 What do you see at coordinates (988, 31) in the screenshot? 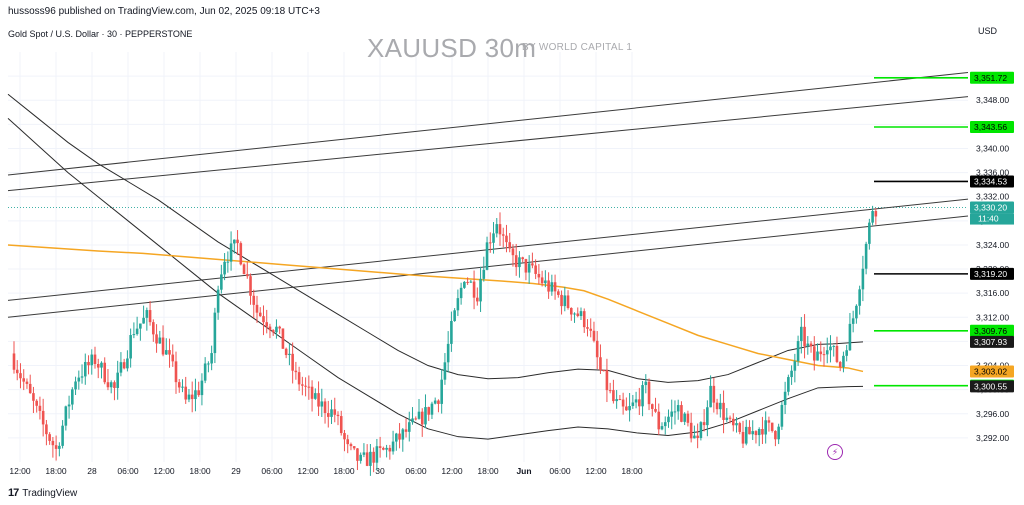
I see `currency-label: USD` at bounding box center [988, 31].